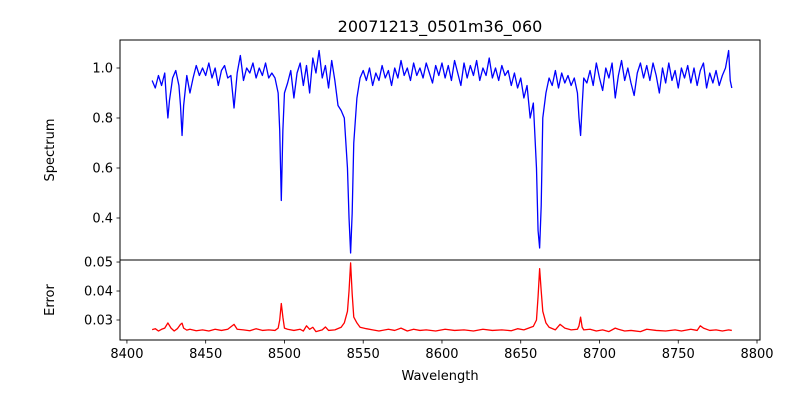  What do you see at coordinates (363, 354) in the screenshot?
I see `x-tick-label: 8550` at bounding box center [363, 354].